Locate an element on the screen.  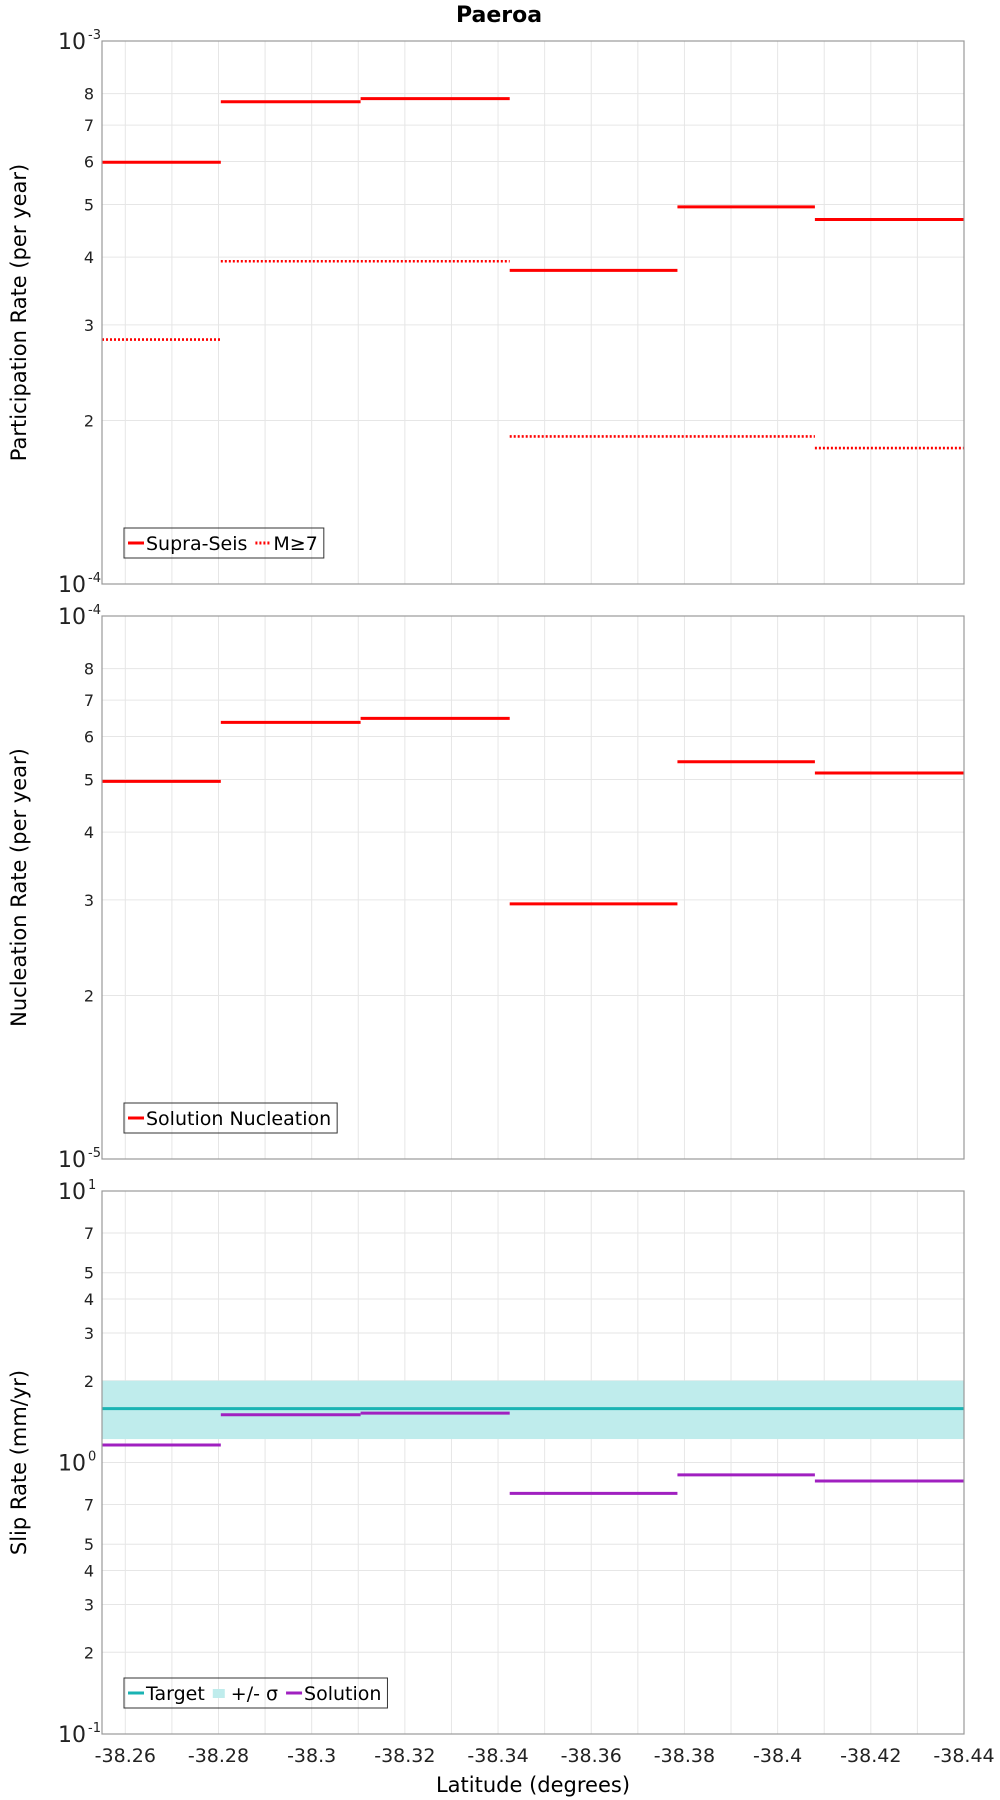
y-tick-exponent: -3 is located at coordinates (94, 35).